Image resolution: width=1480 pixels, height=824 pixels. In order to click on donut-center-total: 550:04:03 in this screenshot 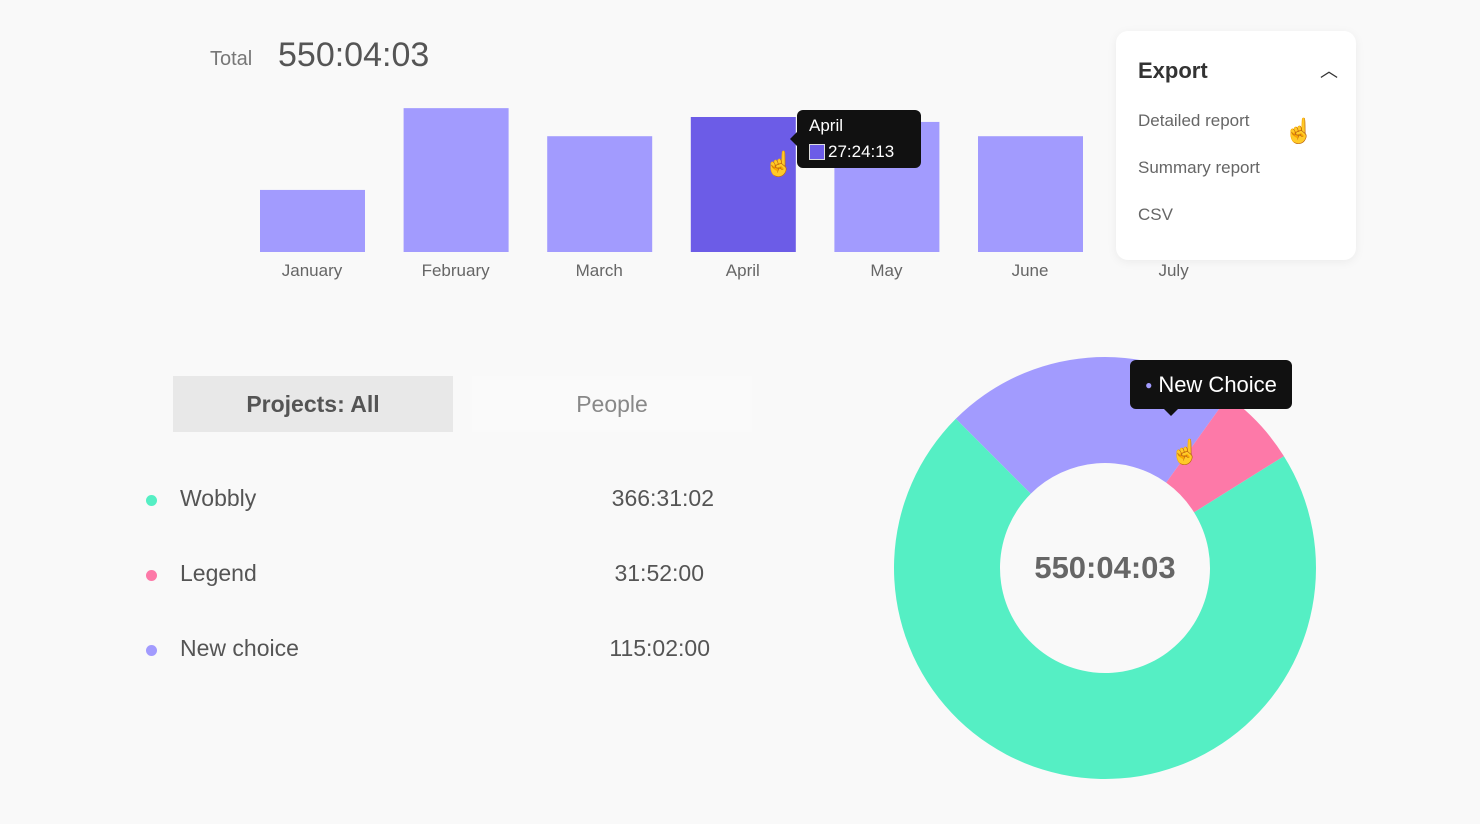, I will do `click(1105, 567)`.